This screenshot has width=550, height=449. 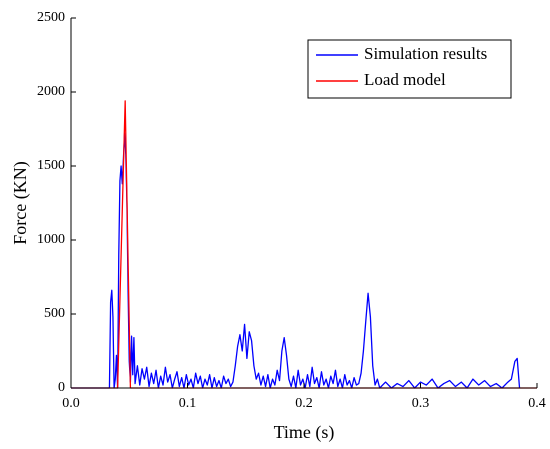 What do you see at coordinates (54, 313) in the screenshot?
I see `y-tick-label: 500` at bounding box center [54, 313].